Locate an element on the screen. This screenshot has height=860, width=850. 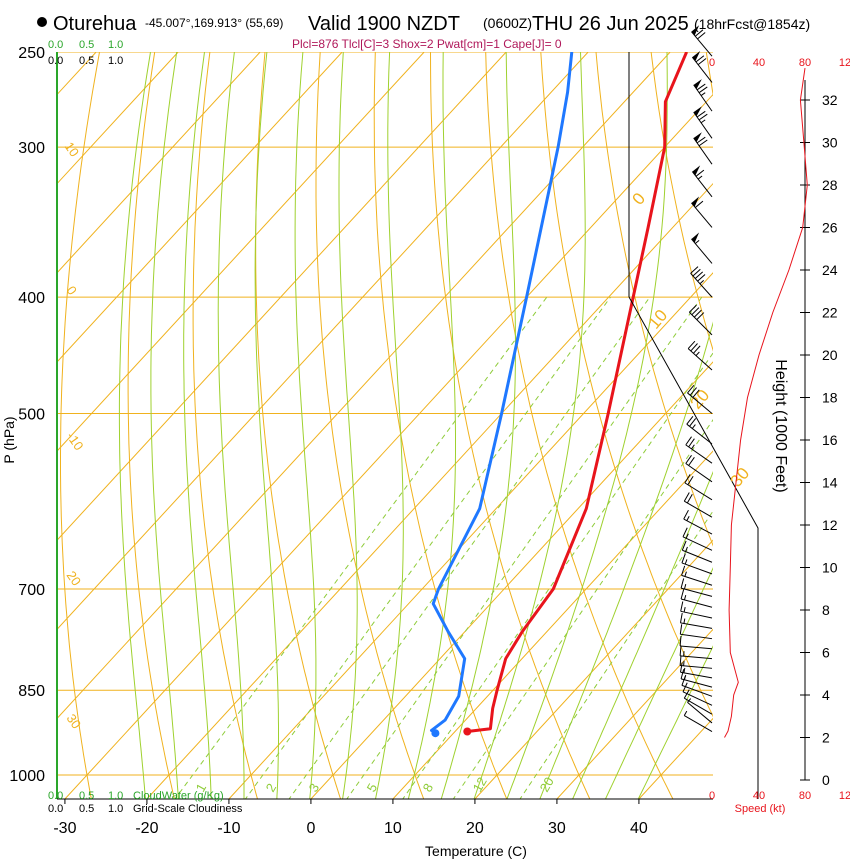
mixing-ratio-label: 2 is located at coordinates (271, 788).